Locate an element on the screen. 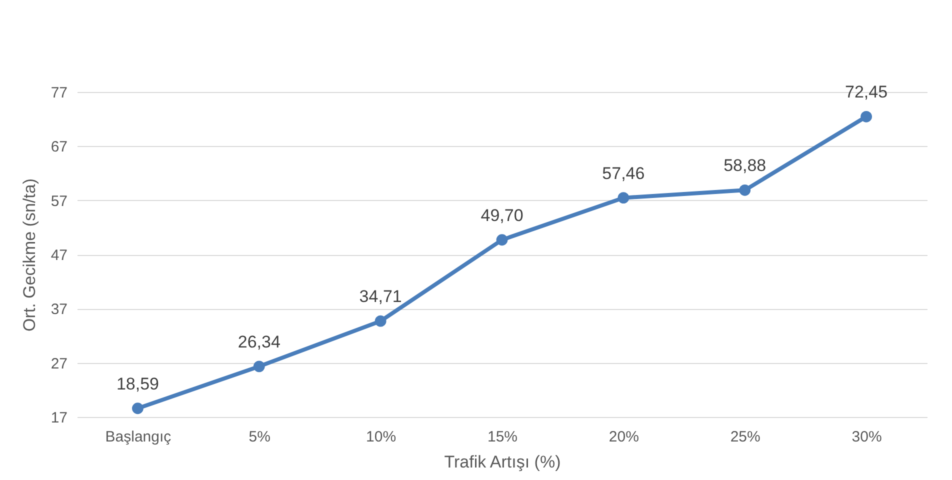 Image resolution: width=952 pixels, height=480 pixels. y-axis-title: Ort. Gecikme (sn/ta) is located at coordinates (29, 255).